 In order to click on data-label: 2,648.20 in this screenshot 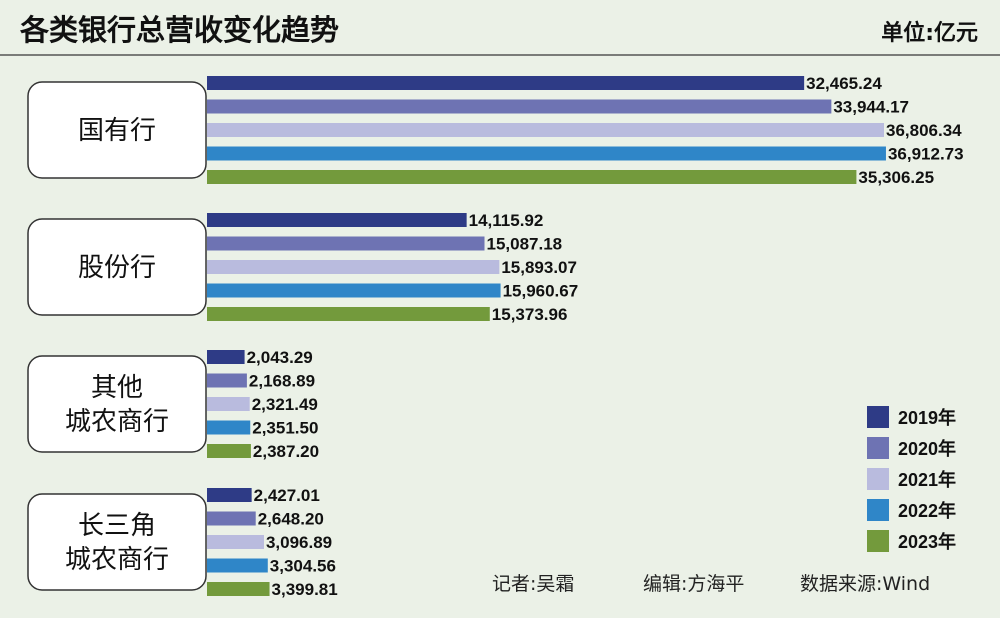, I will do `click(291, 519)`.